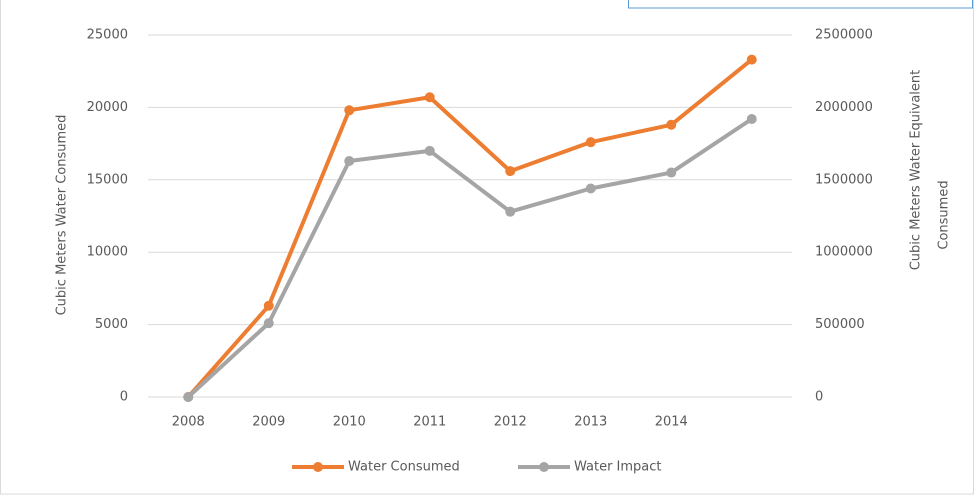 The image size is (974, 495). I want to click on y2-tick-label: 1000000, so click(844, 252).